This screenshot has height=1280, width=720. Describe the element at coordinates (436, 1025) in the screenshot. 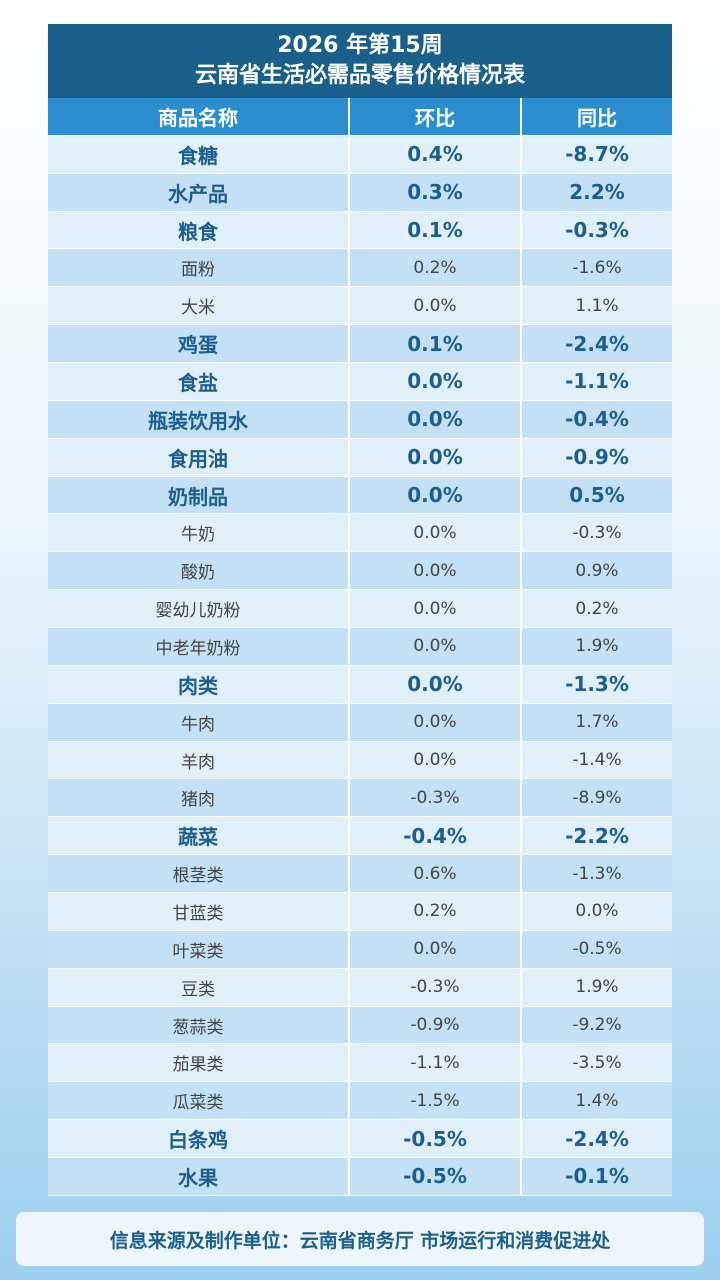

I see `table-cell: -0.9%` at that location.